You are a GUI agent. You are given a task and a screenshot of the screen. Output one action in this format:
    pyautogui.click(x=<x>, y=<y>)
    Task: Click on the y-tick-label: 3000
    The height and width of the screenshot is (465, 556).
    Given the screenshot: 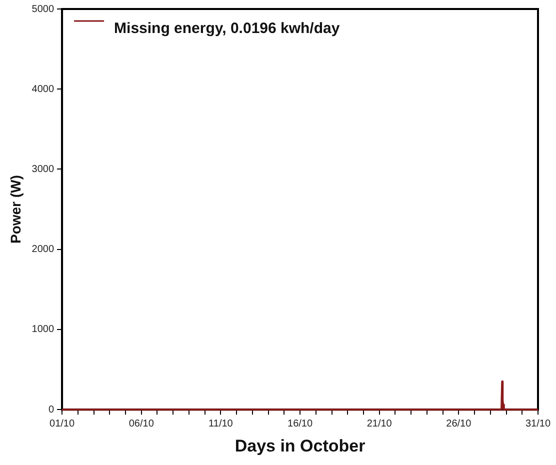 What is the action you would take?
    pyautogui.click(x=43, y=169)
    